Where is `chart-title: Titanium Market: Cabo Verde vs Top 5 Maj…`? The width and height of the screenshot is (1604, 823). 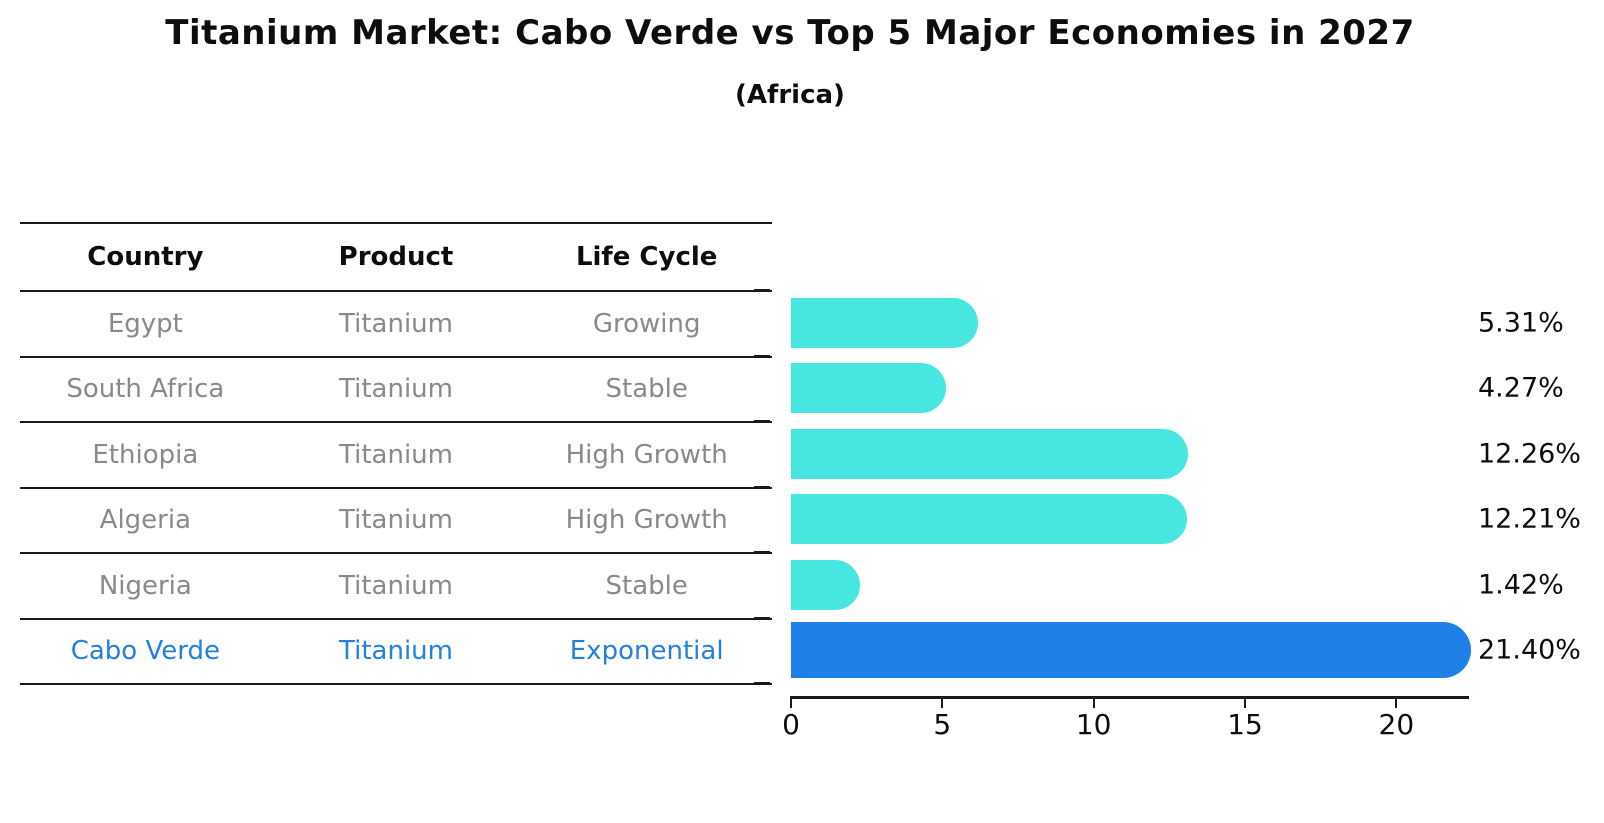
chart-title: Titanium Market: Cabo Verde vs Top 5 Maj… is located at coordinates (790, 33).